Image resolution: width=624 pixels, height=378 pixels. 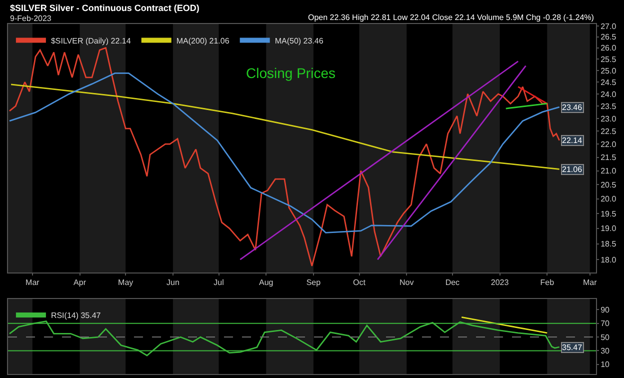 What do you see at coordinates (452, 283) in the screenshot?
I see `x-tick-label: Dec` at bounding box center [452, 283].